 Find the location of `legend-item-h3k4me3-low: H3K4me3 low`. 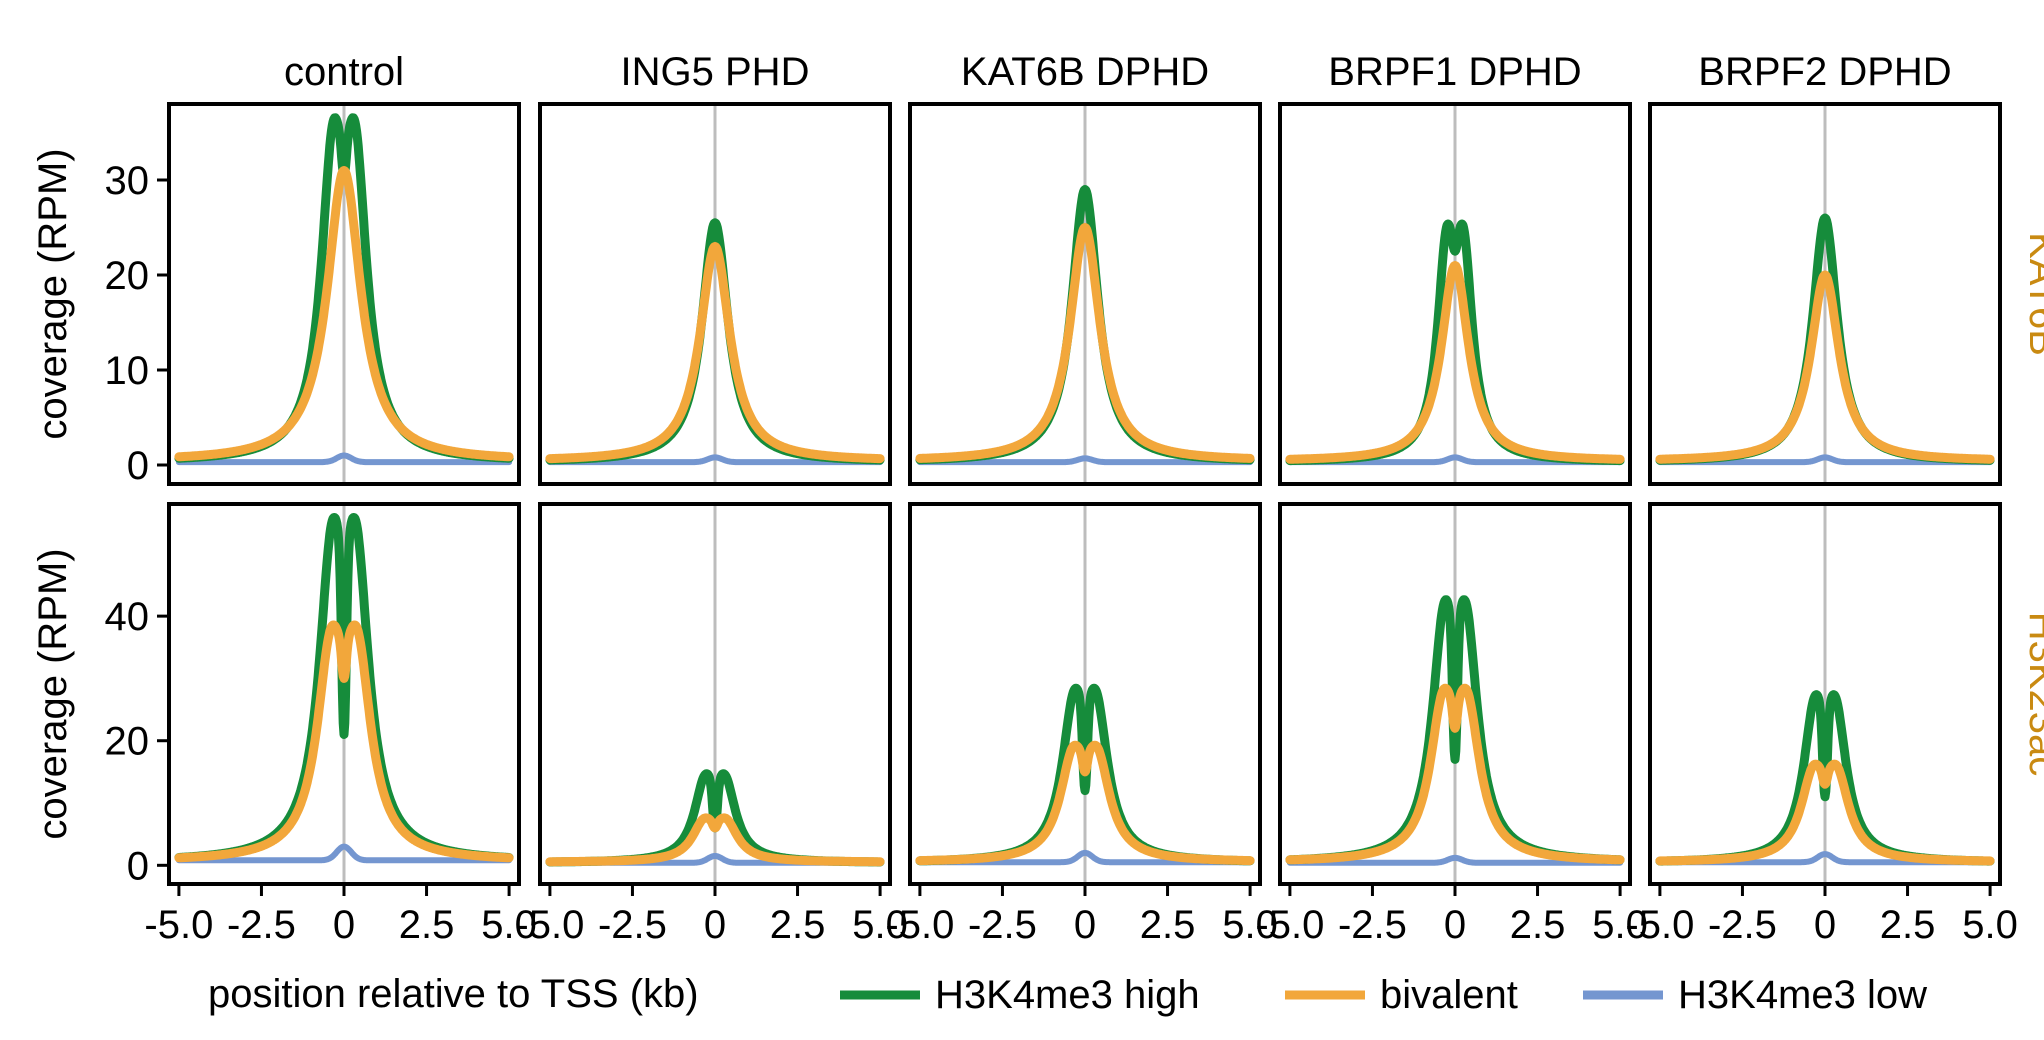

legend-item-h3k4me3-low: H3K4me3 low is located at coordinates (1755, 995).